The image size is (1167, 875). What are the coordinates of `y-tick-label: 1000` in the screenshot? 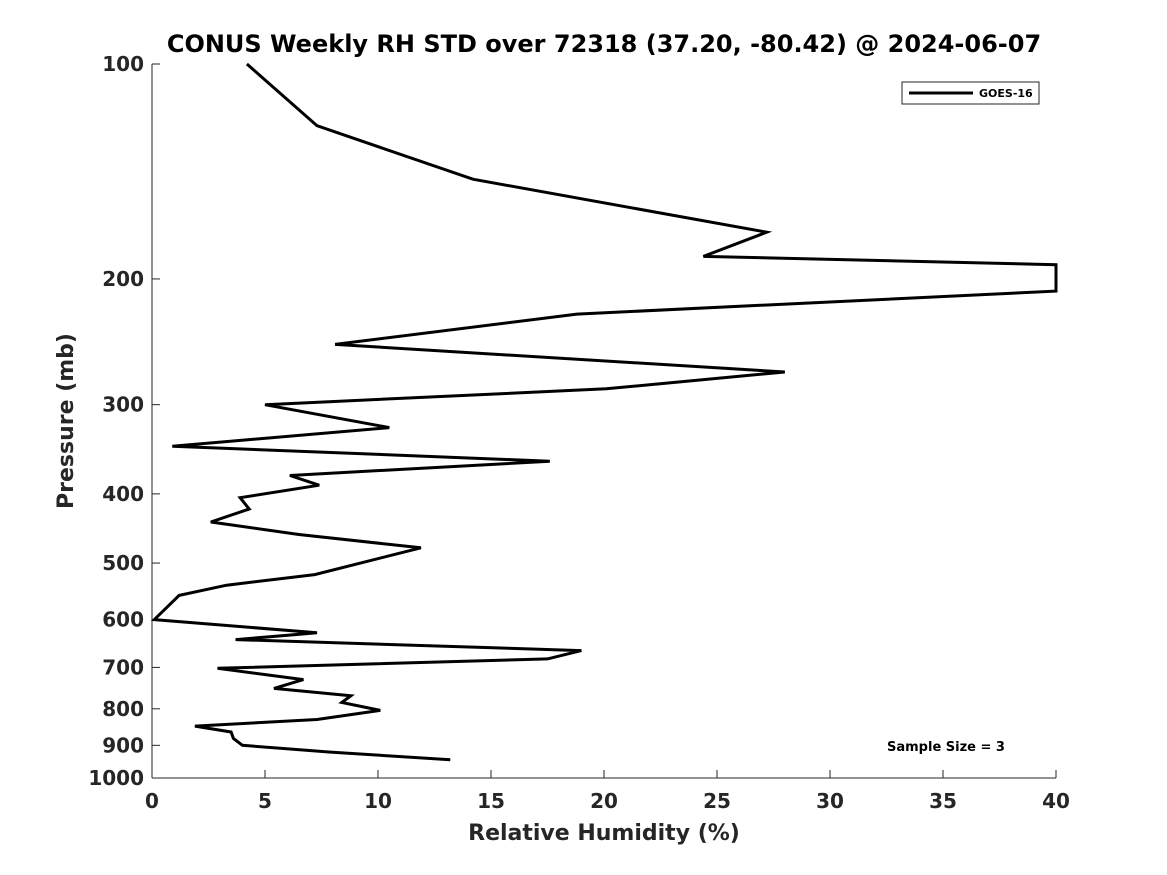 It's located at (116, 778).